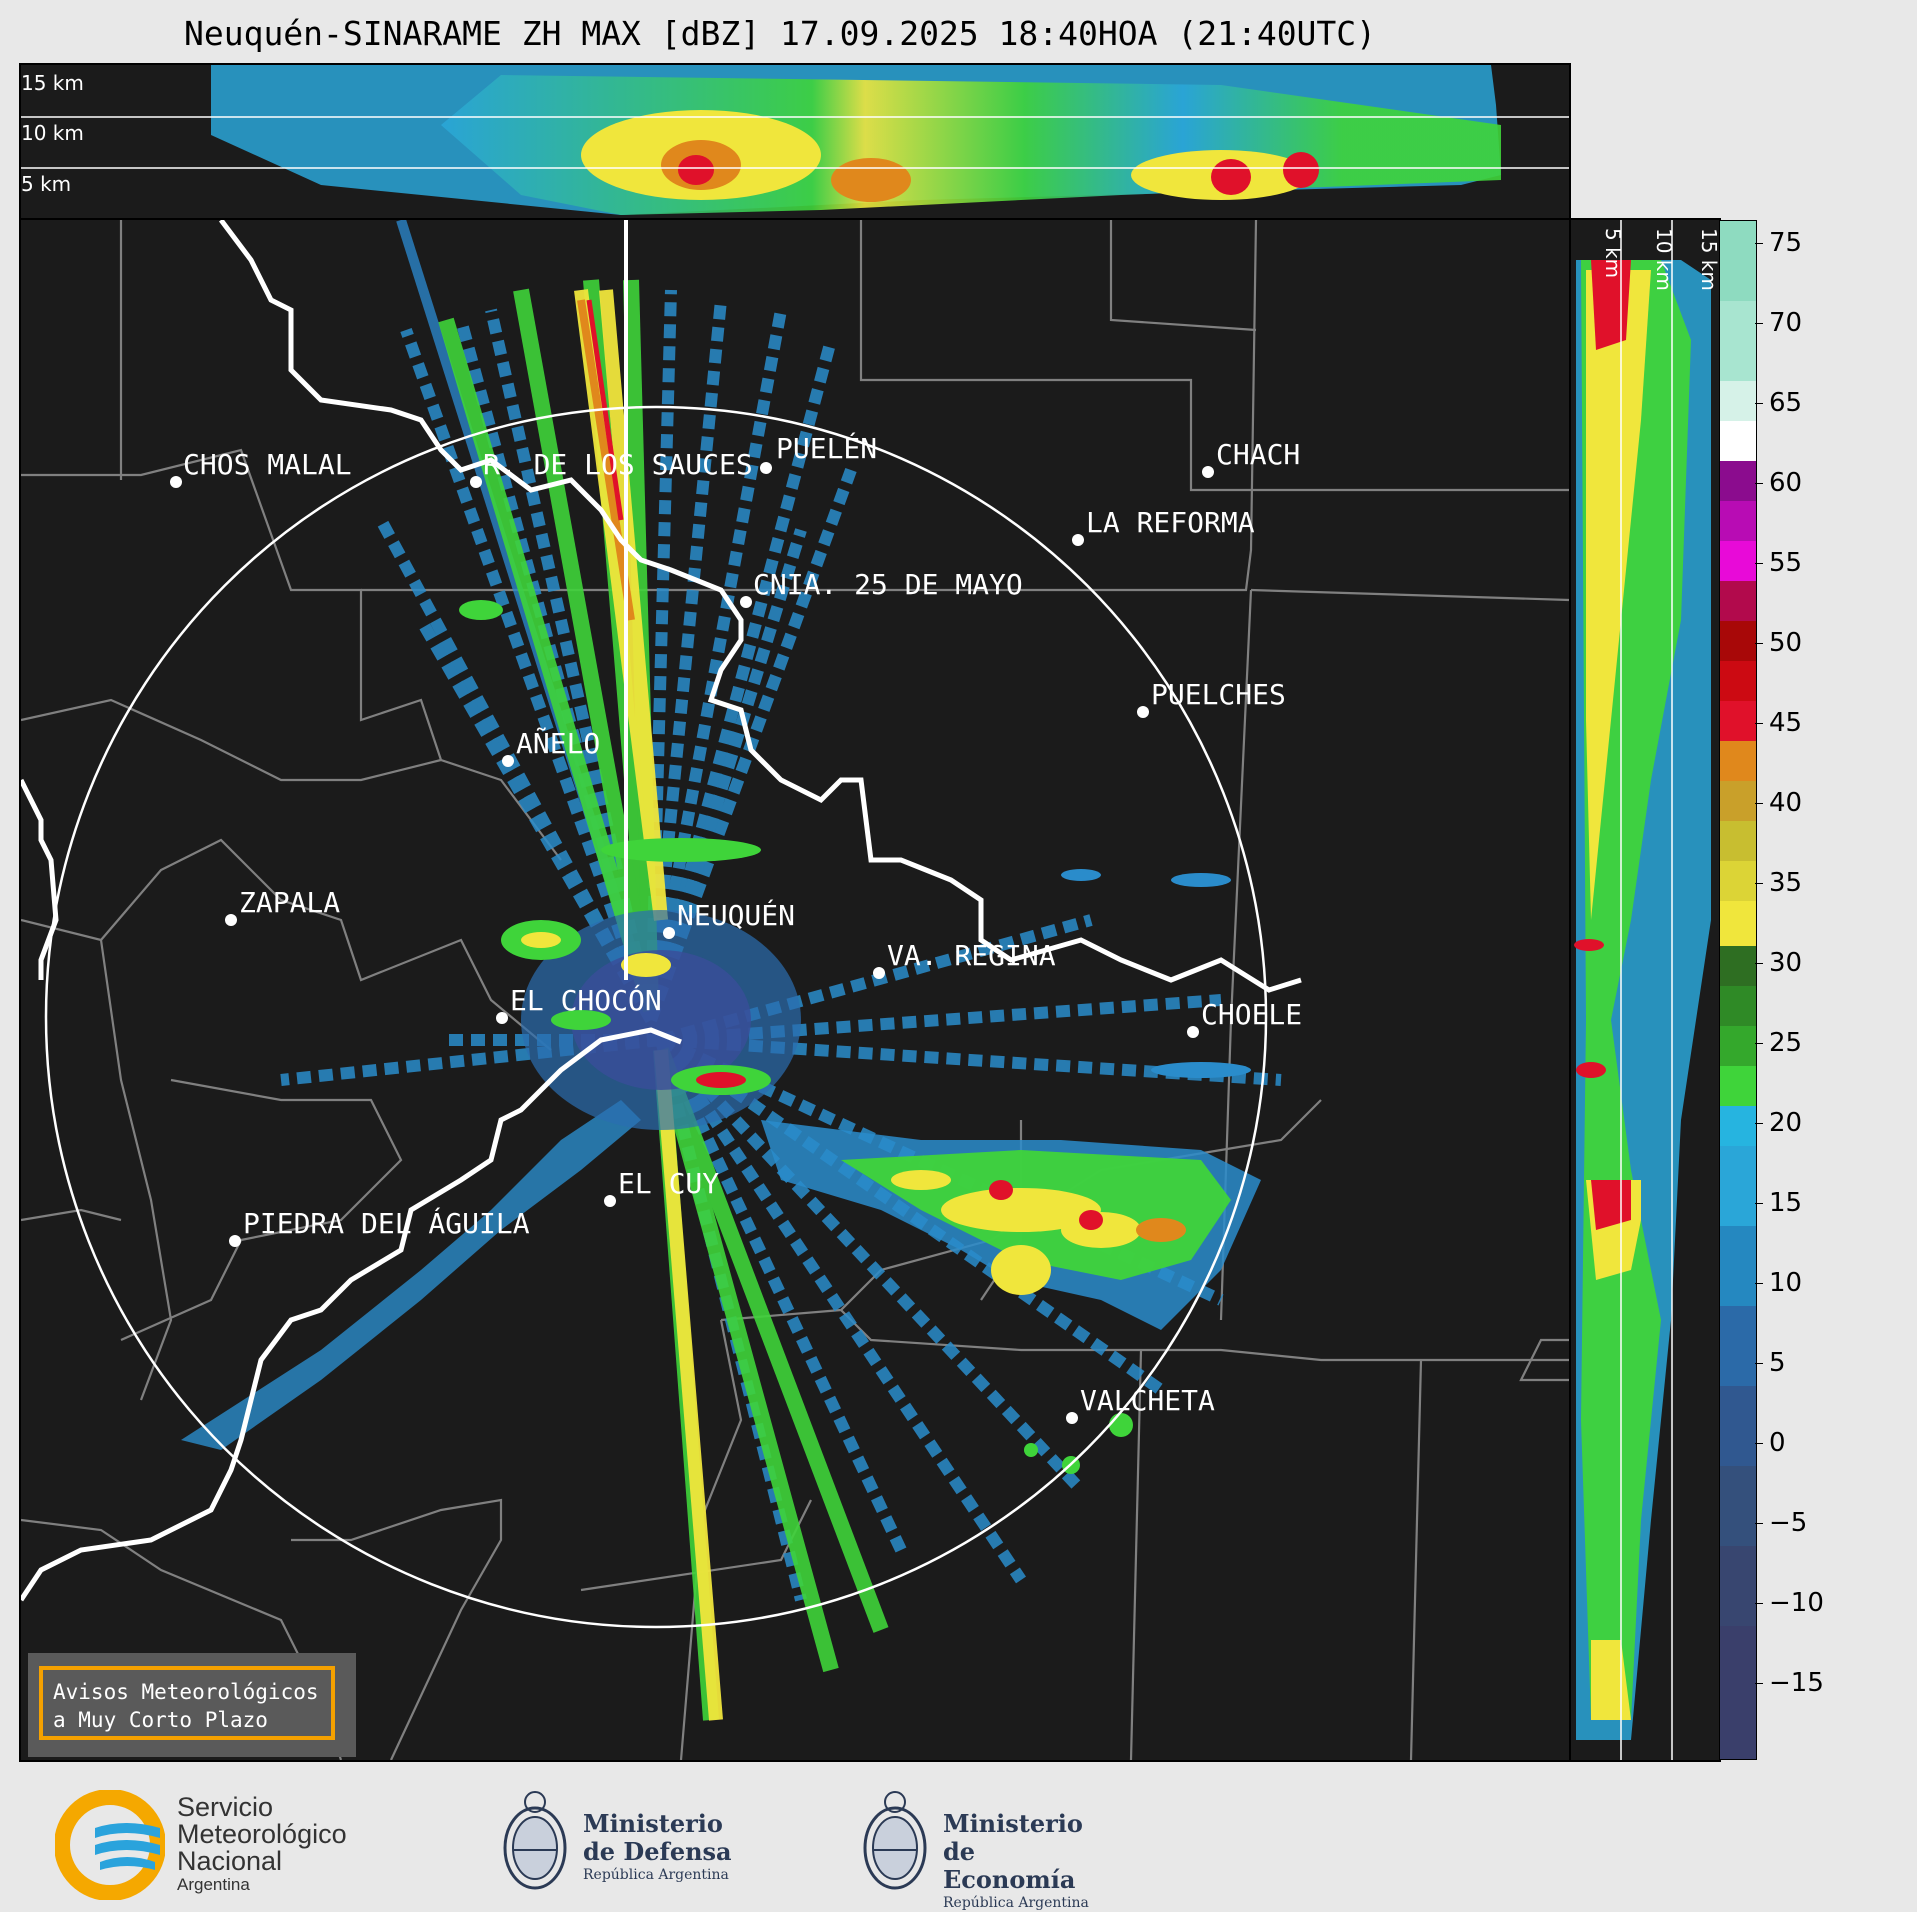  I want to click on colorbar-tick: 30, so click(1778, 963).